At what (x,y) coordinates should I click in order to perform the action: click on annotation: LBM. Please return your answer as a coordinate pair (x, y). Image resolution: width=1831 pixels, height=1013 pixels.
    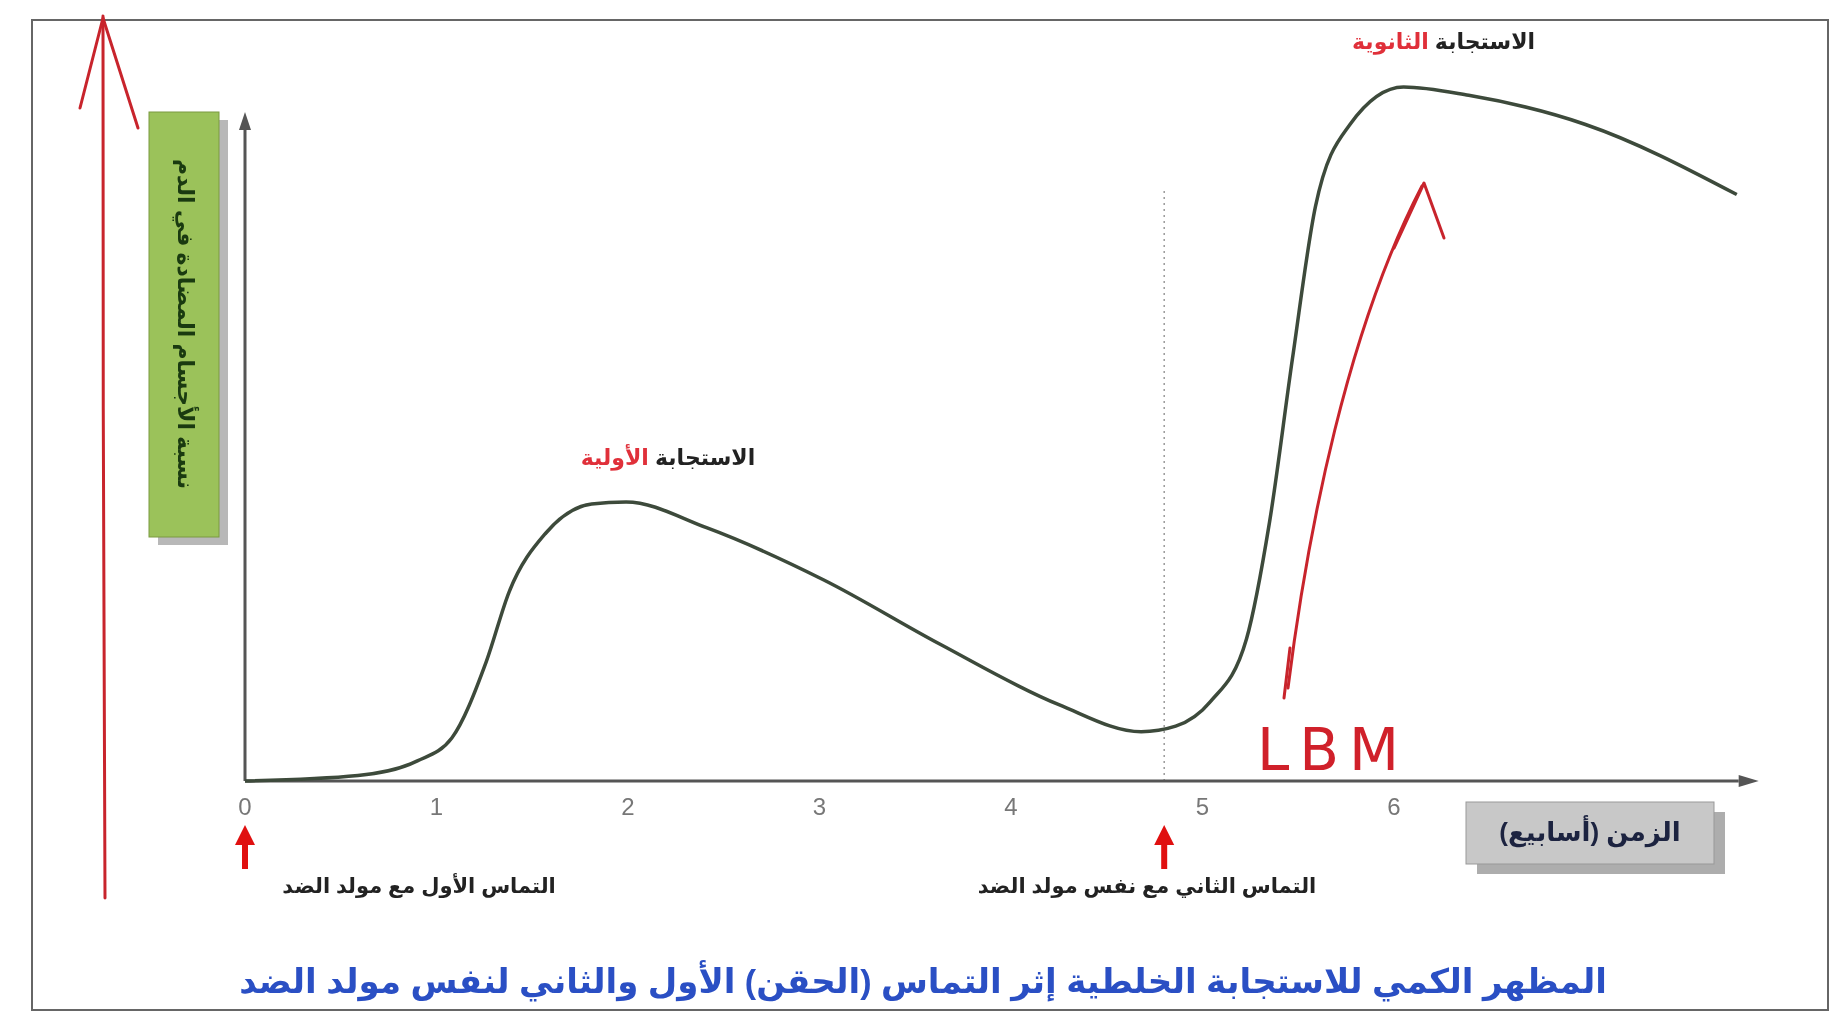
    Looking at the image, I should click on (1333, 750).